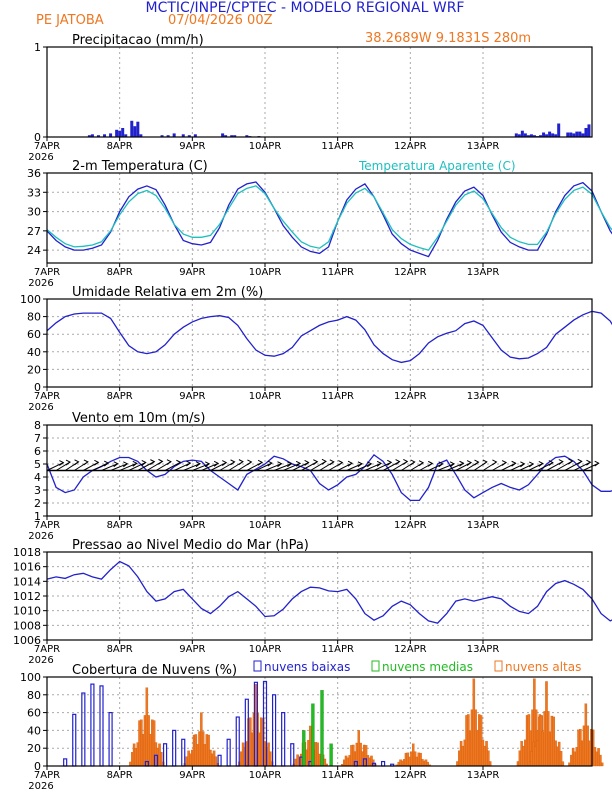 The width and height of the screenshot is (612, 792). What do you see at coordinates (427, 667) in the screenshot?
I see `legend-nuvens-medias: nuvens medias` at bounding box center [427, 667].